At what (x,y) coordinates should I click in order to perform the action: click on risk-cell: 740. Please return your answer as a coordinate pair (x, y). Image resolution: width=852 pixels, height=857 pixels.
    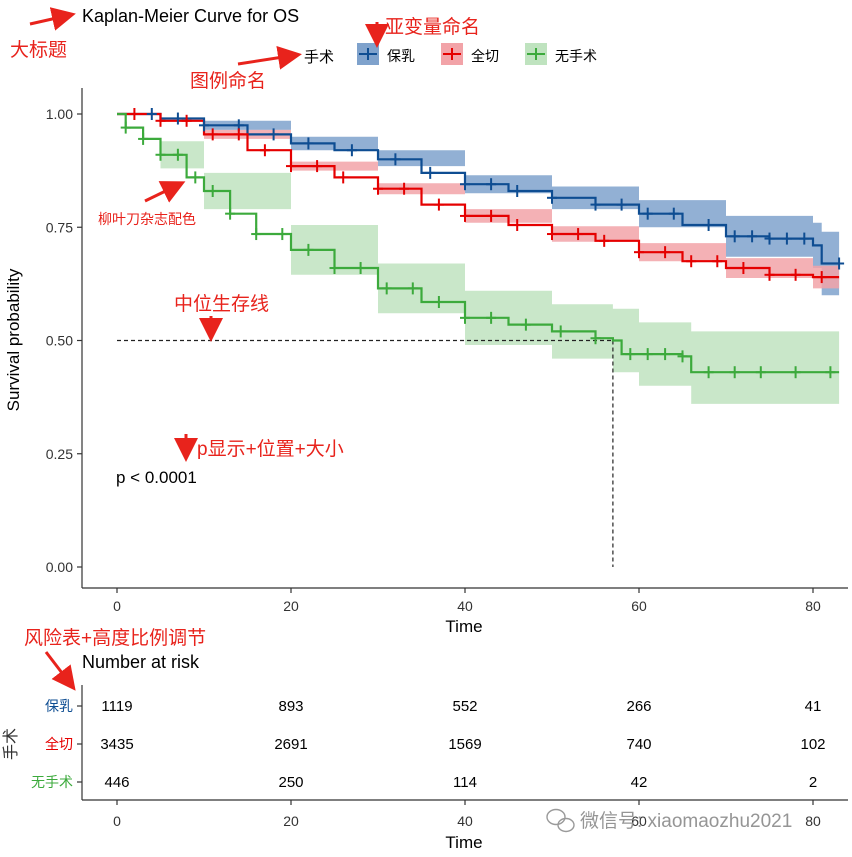
    Looking at the image, I should click on (638, 744).